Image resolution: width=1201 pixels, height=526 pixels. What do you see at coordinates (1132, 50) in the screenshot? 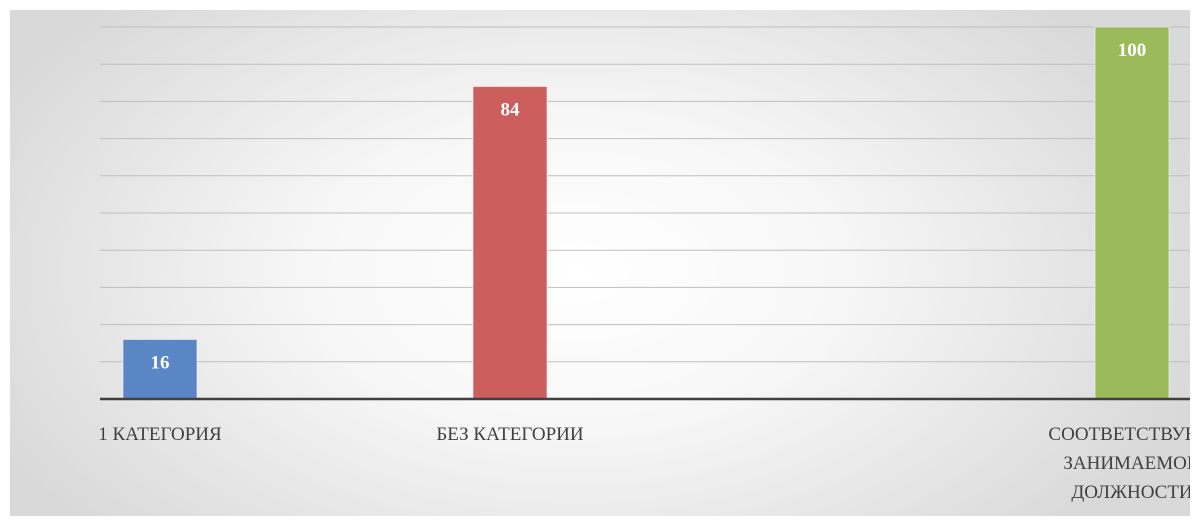
I see `data-label: 100` at bounding box center [1132, 50].